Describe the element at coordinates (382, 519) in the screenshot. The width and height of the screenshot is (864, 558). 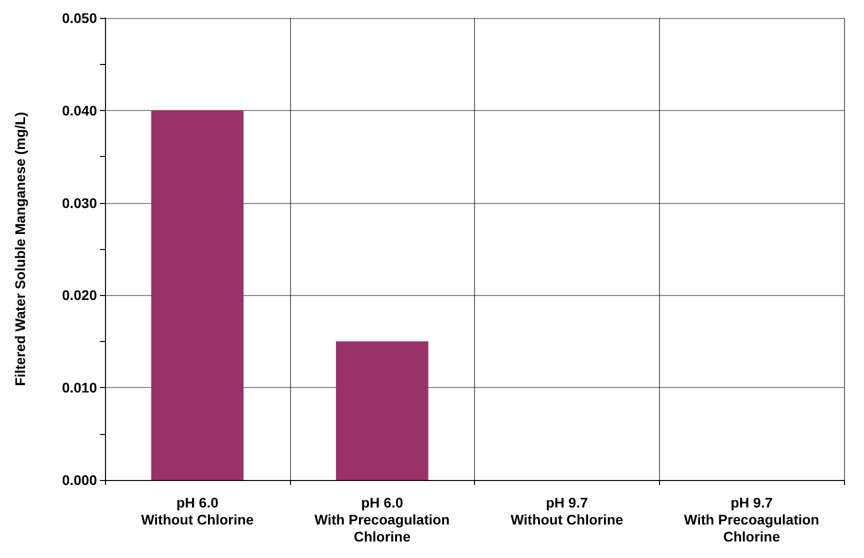
I see `x-tick-label: pH 6.0 With Precoagulation Chlorine` at that location.